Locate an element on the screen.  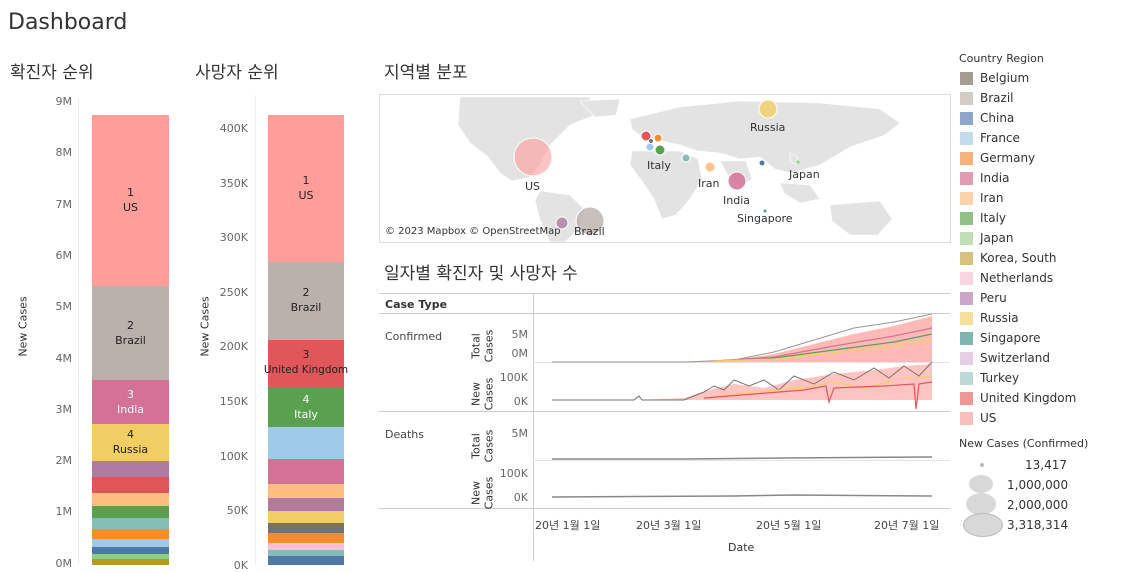
daily-lines-svg is located at coordinates (742, 411).